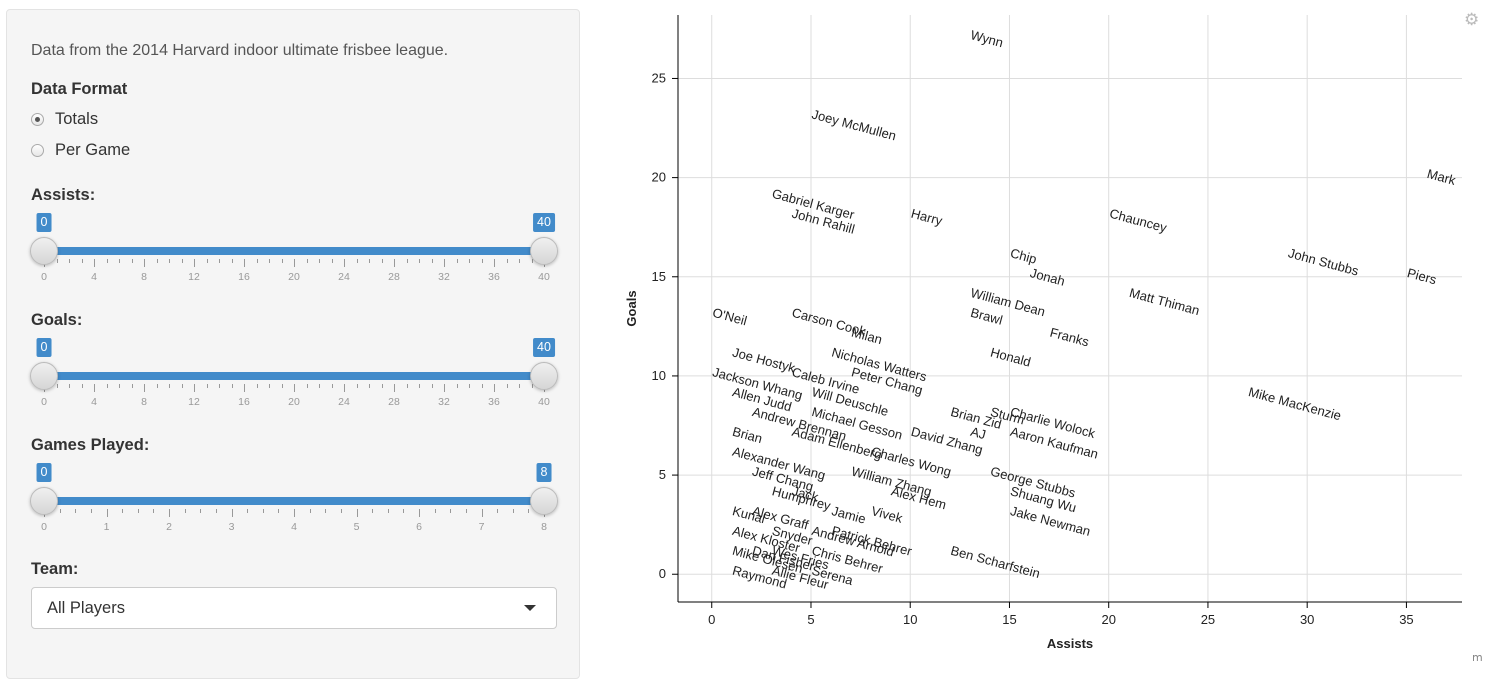 This screenshot has height=688, width=1491. I want to click on x-axis-label: Assists, so click(1070, 643).